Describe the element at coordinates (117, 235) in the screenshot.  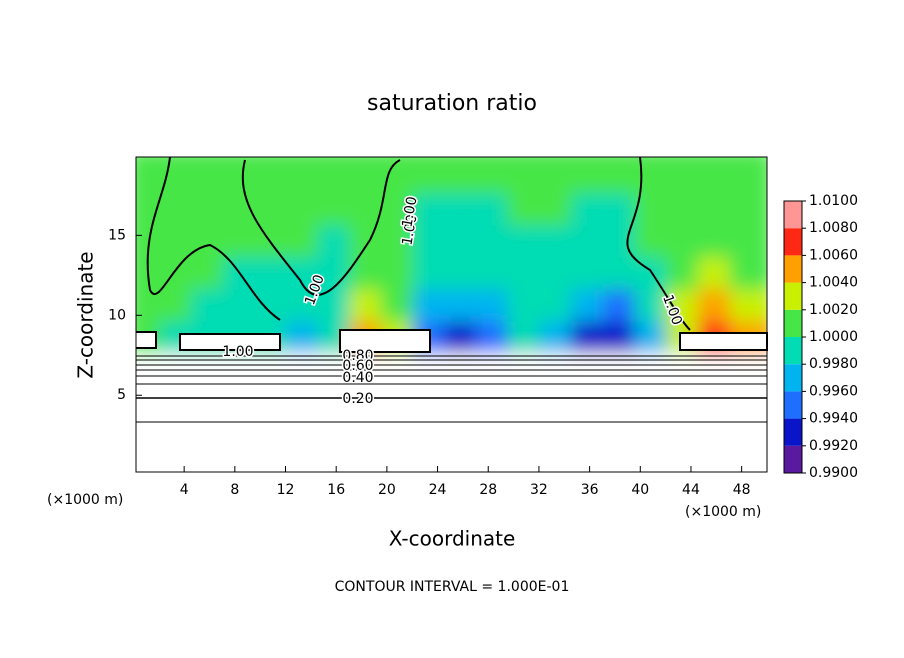
I see `y-tick-label: 15` at that location.